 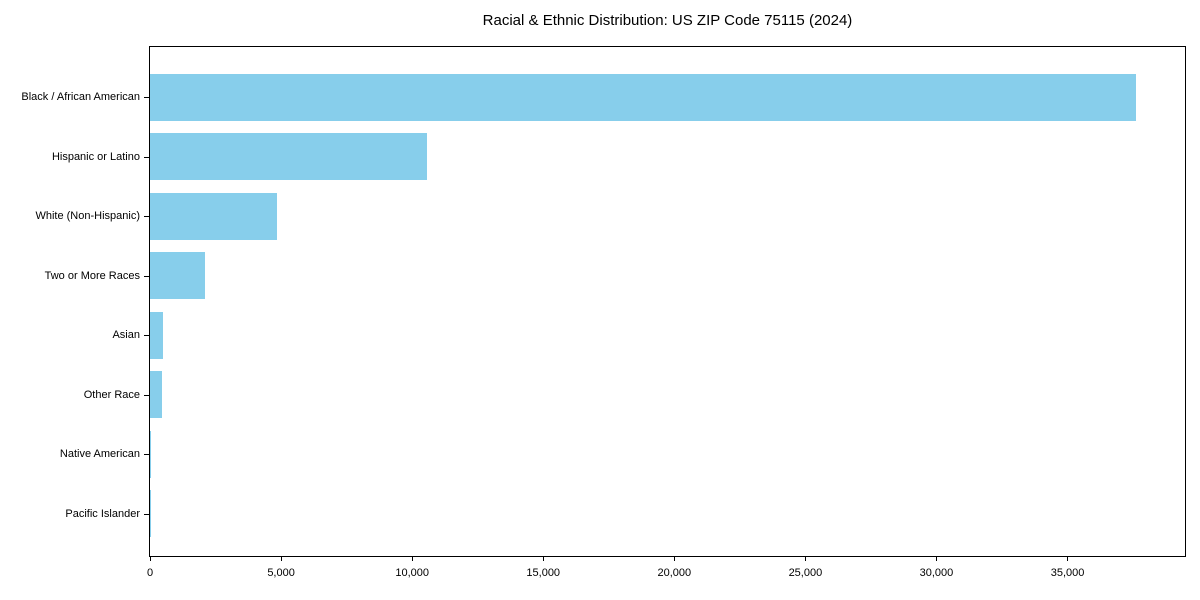 What do you see at coordinates (87, 216) in the screenshot?
I see `y-tick-label: White (Non-Hispanic)` at bounding box center [87, 216].